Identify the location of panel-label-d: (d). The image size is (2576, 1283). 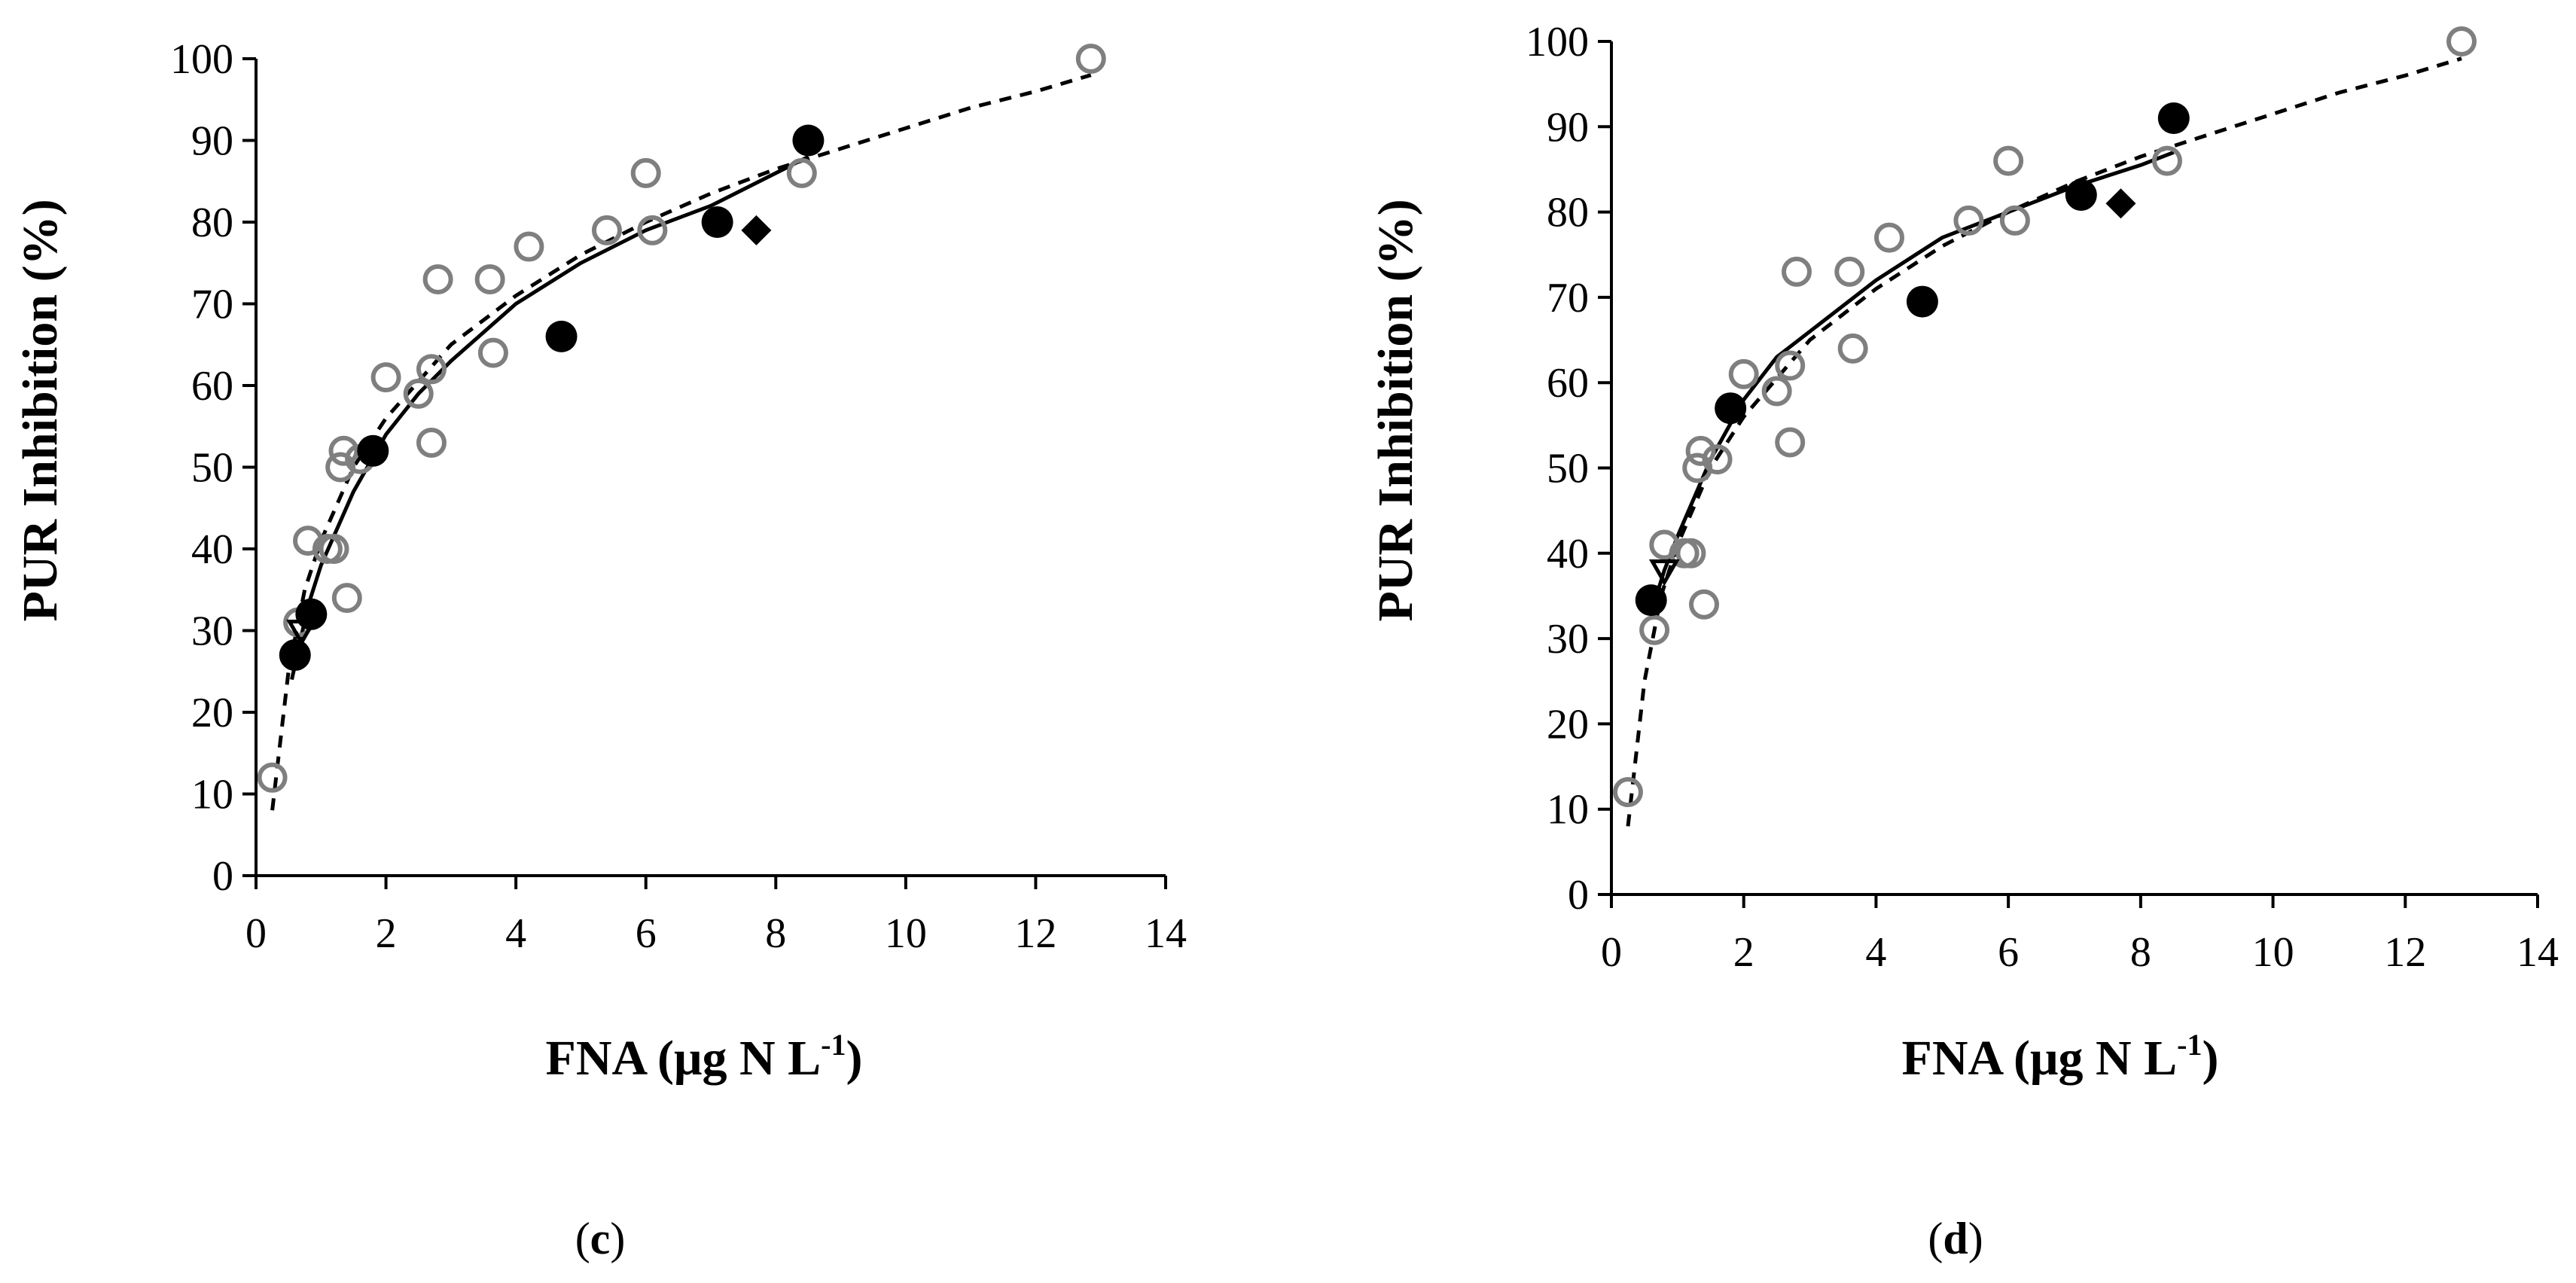
(1955, 1238).